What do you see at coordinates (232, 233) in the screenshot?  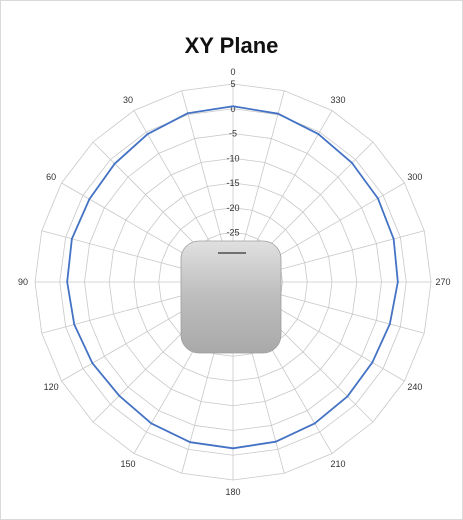 I see `radial-tick-label: -25` at bounding box center [232, 233].